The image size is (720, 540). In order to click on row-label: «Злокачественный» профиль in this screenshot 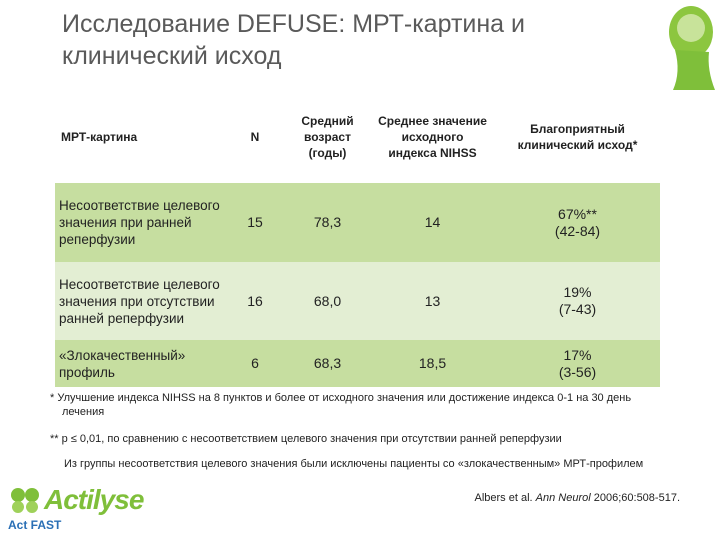, I will do `click(140, 363)`.